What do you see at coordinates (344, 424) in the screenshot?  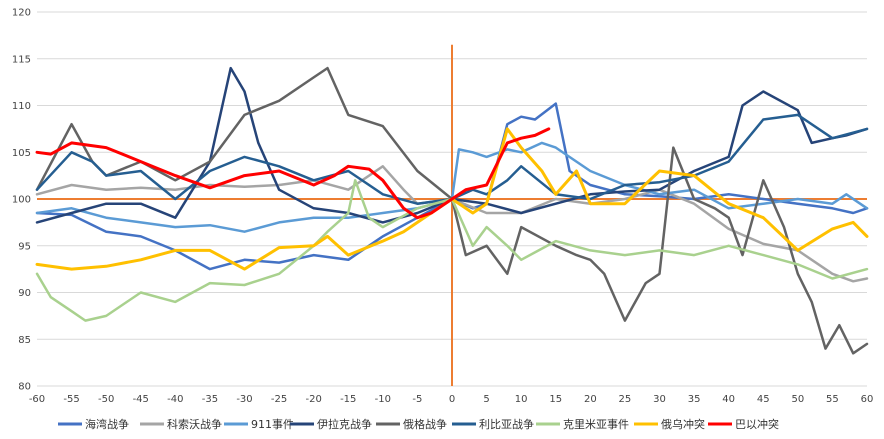 I see `legend-label: 伊拉克战争` at bounding box center [344, 424].